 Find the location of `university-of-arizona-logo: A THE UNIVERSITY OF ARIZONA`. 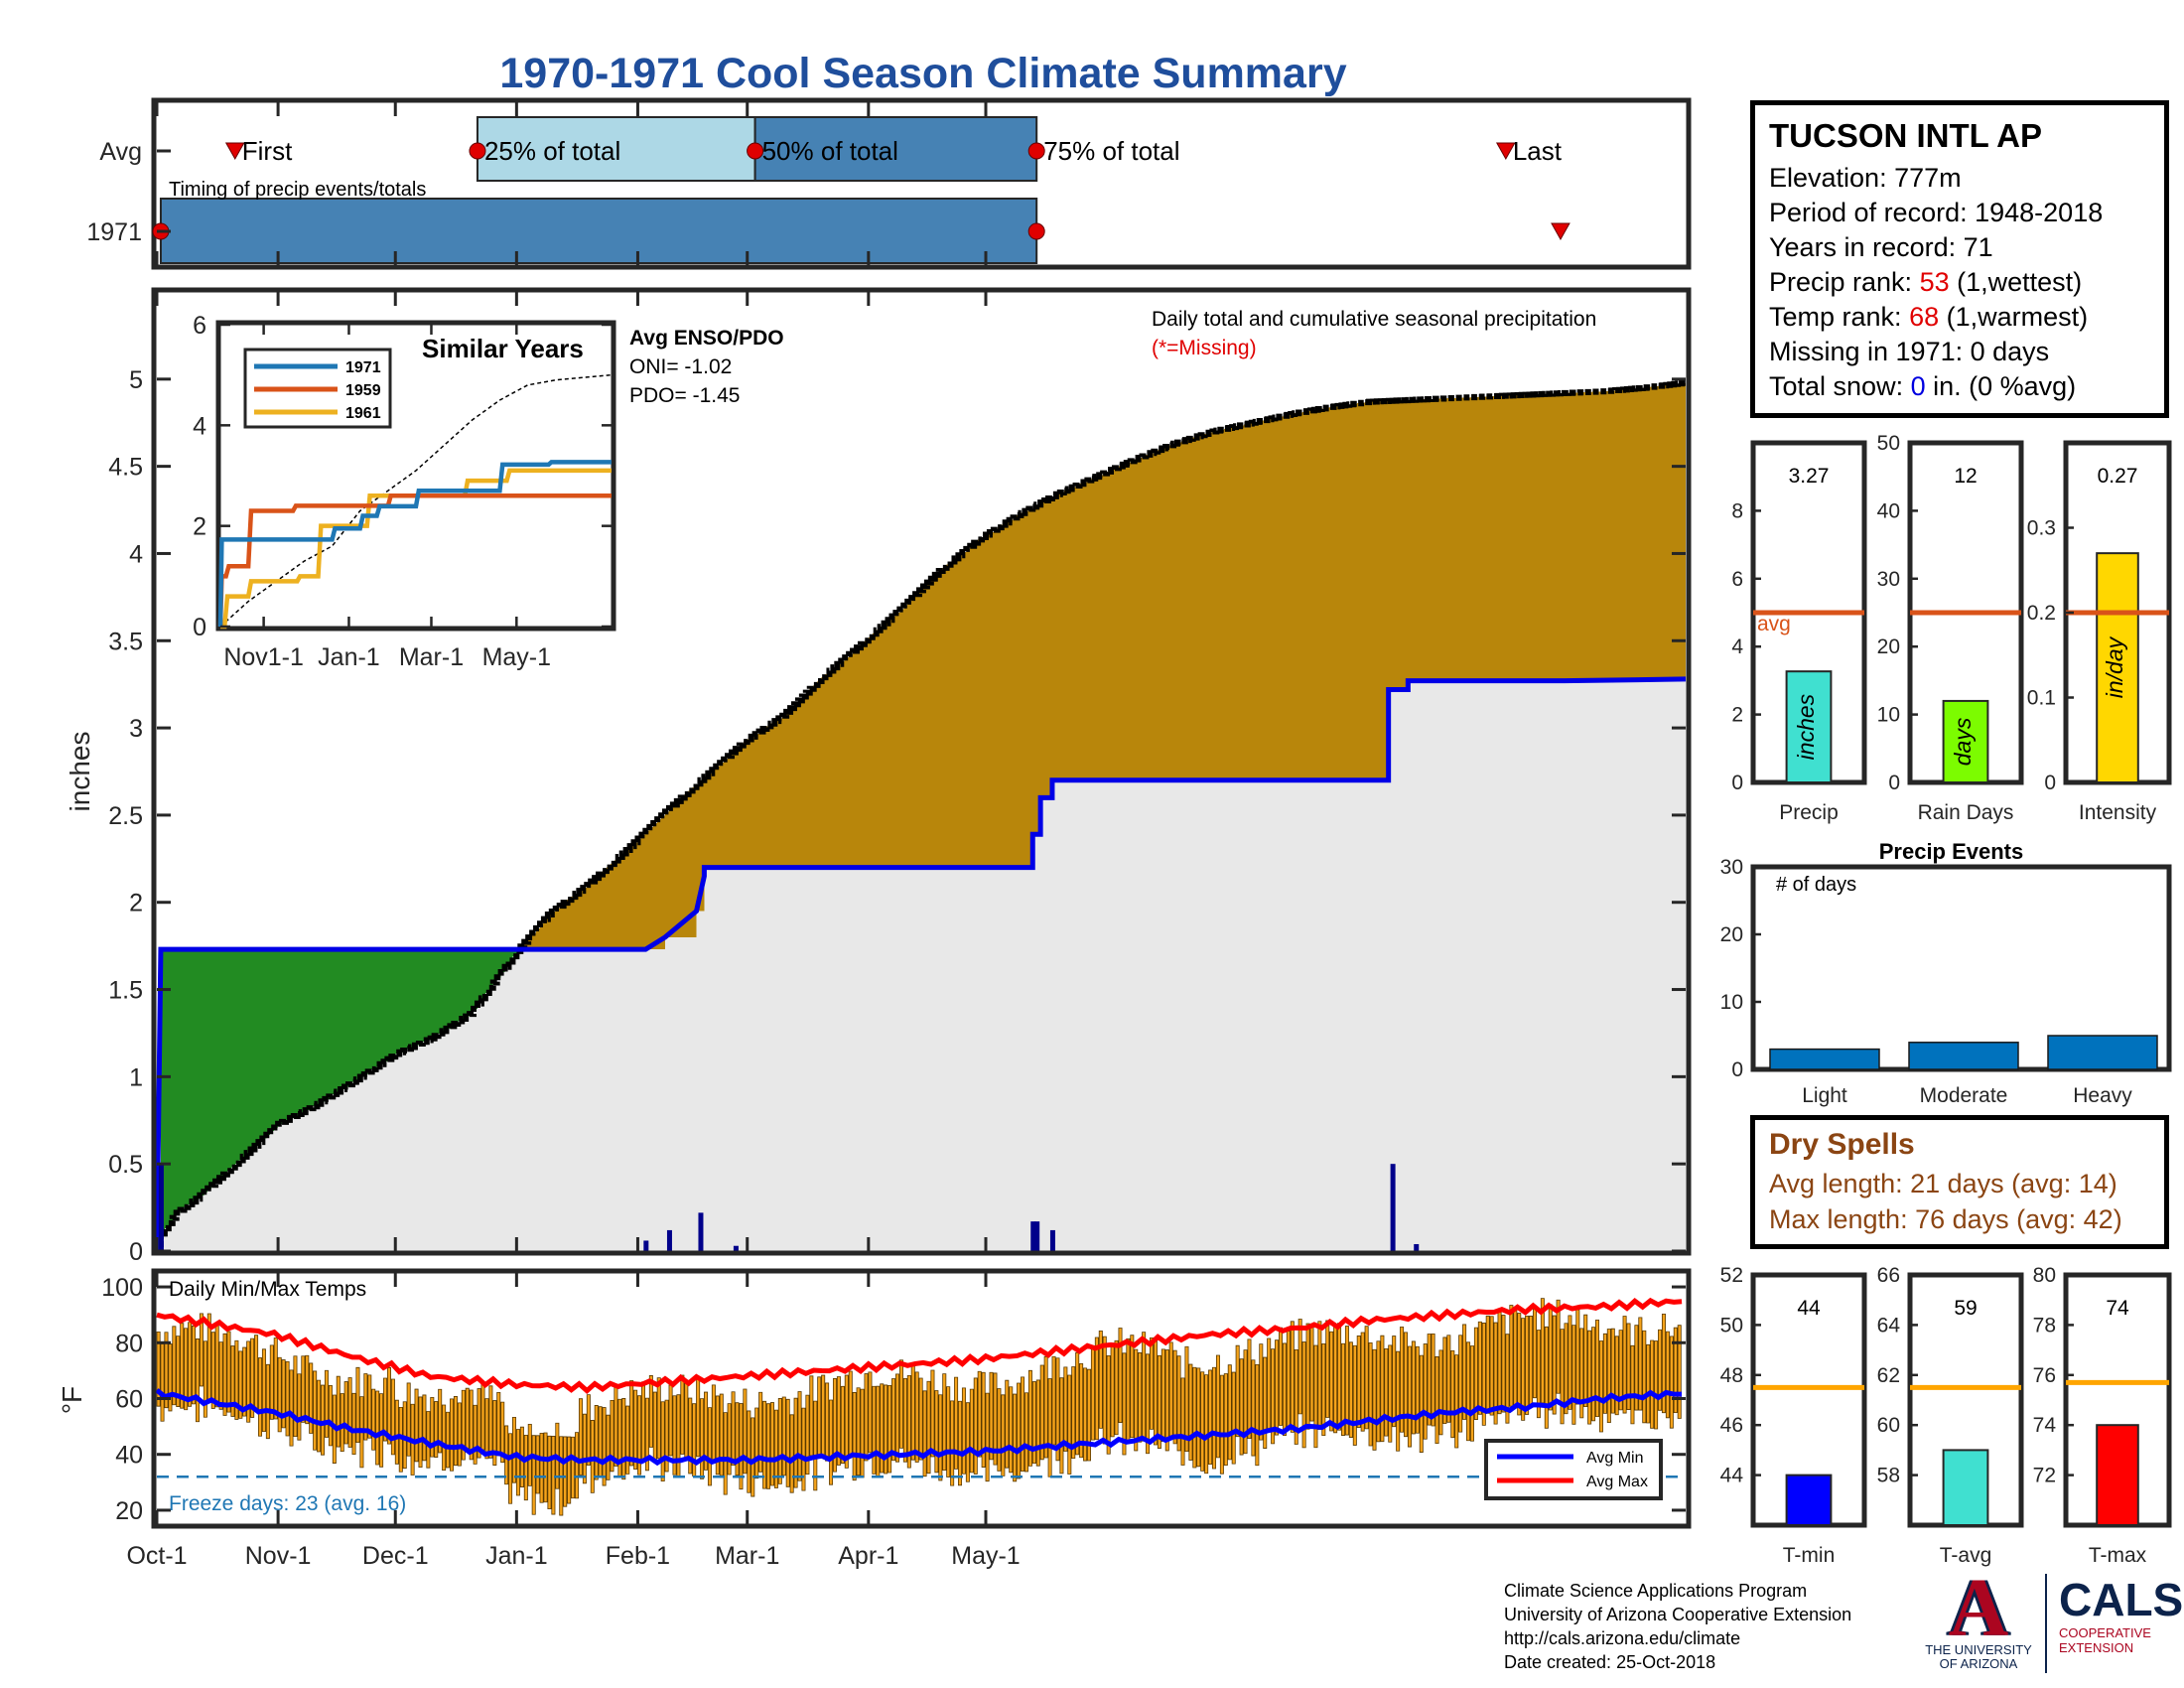

university-of-arizona-logo: A THE UNIVERSITY OF ARIZONA is located at coordinates (1978, 1620).